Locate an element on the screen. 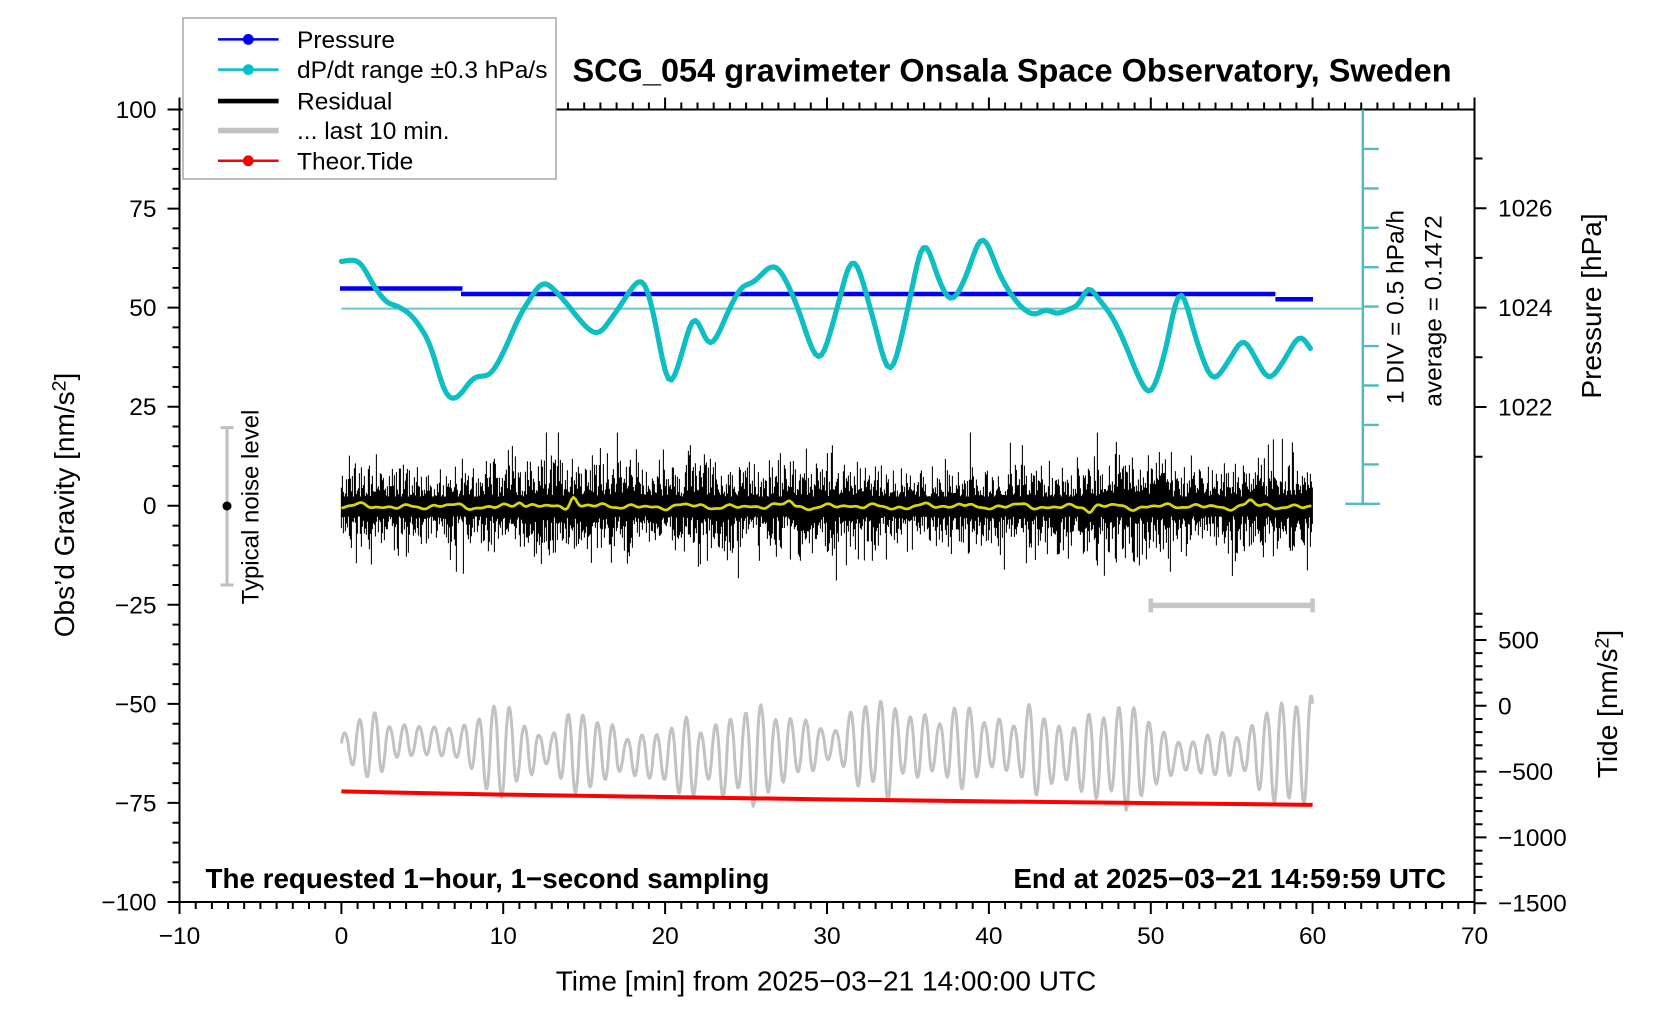 This screenshot has height=1020, width=1676. svg-text: Residual is located at coordinates (344, 102).